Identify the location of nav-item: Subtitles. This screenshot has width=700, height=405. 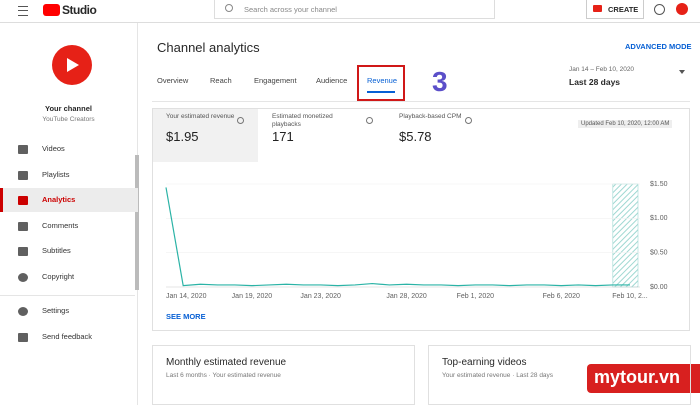
(56, 250).